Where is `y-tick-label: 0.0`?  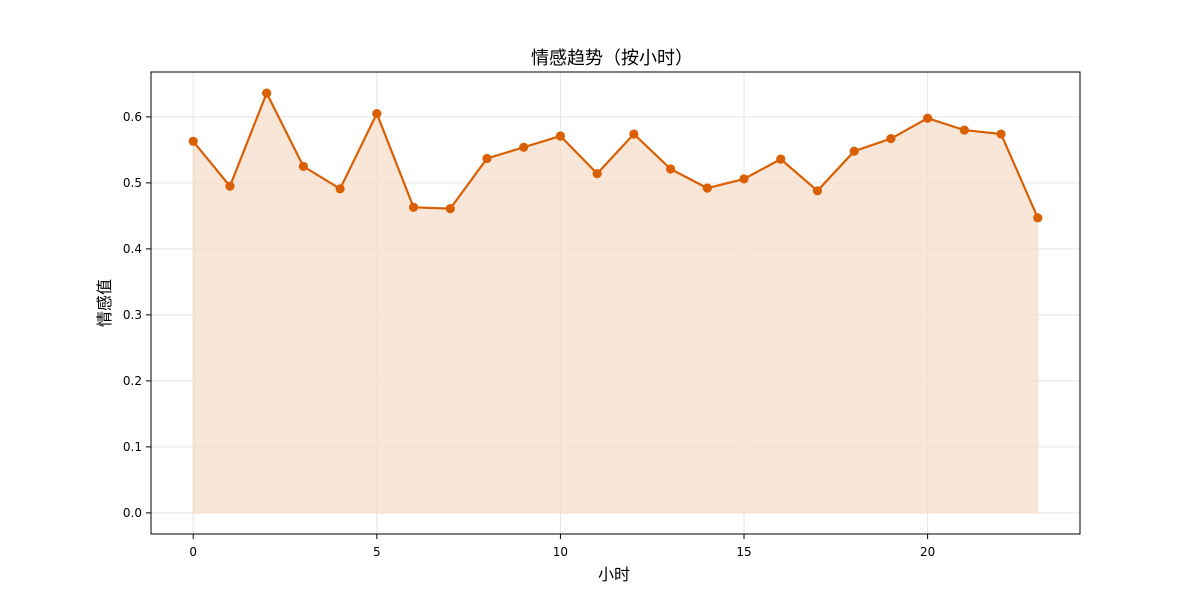 y-tick-label: 0.0 is located at coordinates (132, 513).